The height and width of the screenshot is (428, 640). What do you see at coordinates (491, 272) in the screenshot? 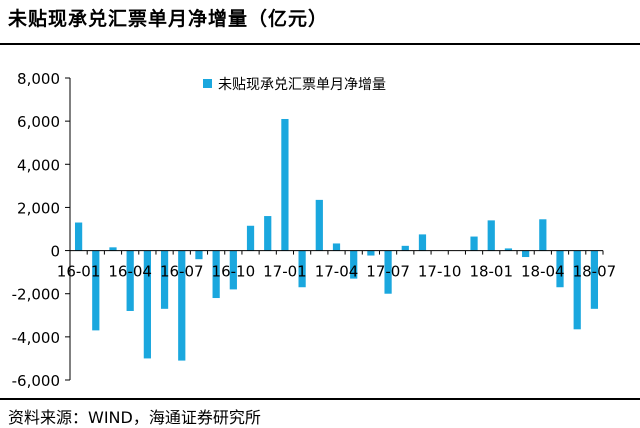
I see `x-tick-label: 18-01` at bounding box center [491, 272].